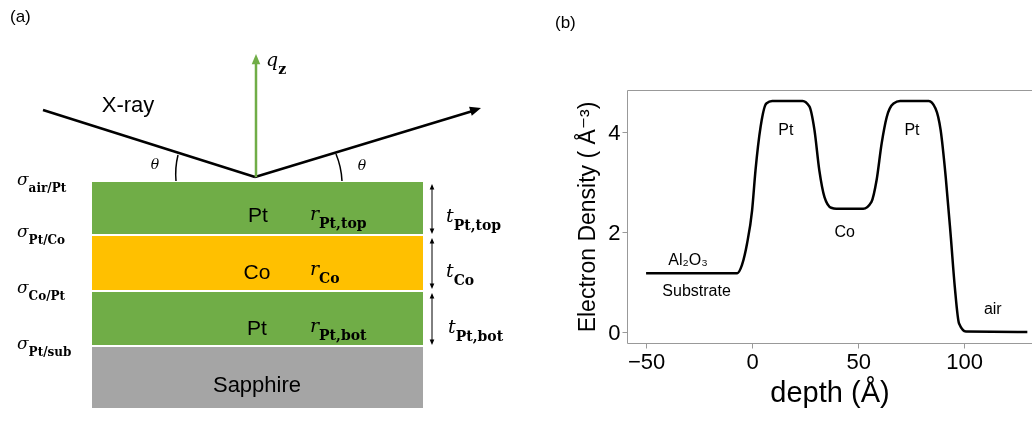 The width and height of the screenshot is (1032, 426). Describe the element at coordinates (325, 271) in the screenshot. I see `text: r$_{Co}$` at that location.